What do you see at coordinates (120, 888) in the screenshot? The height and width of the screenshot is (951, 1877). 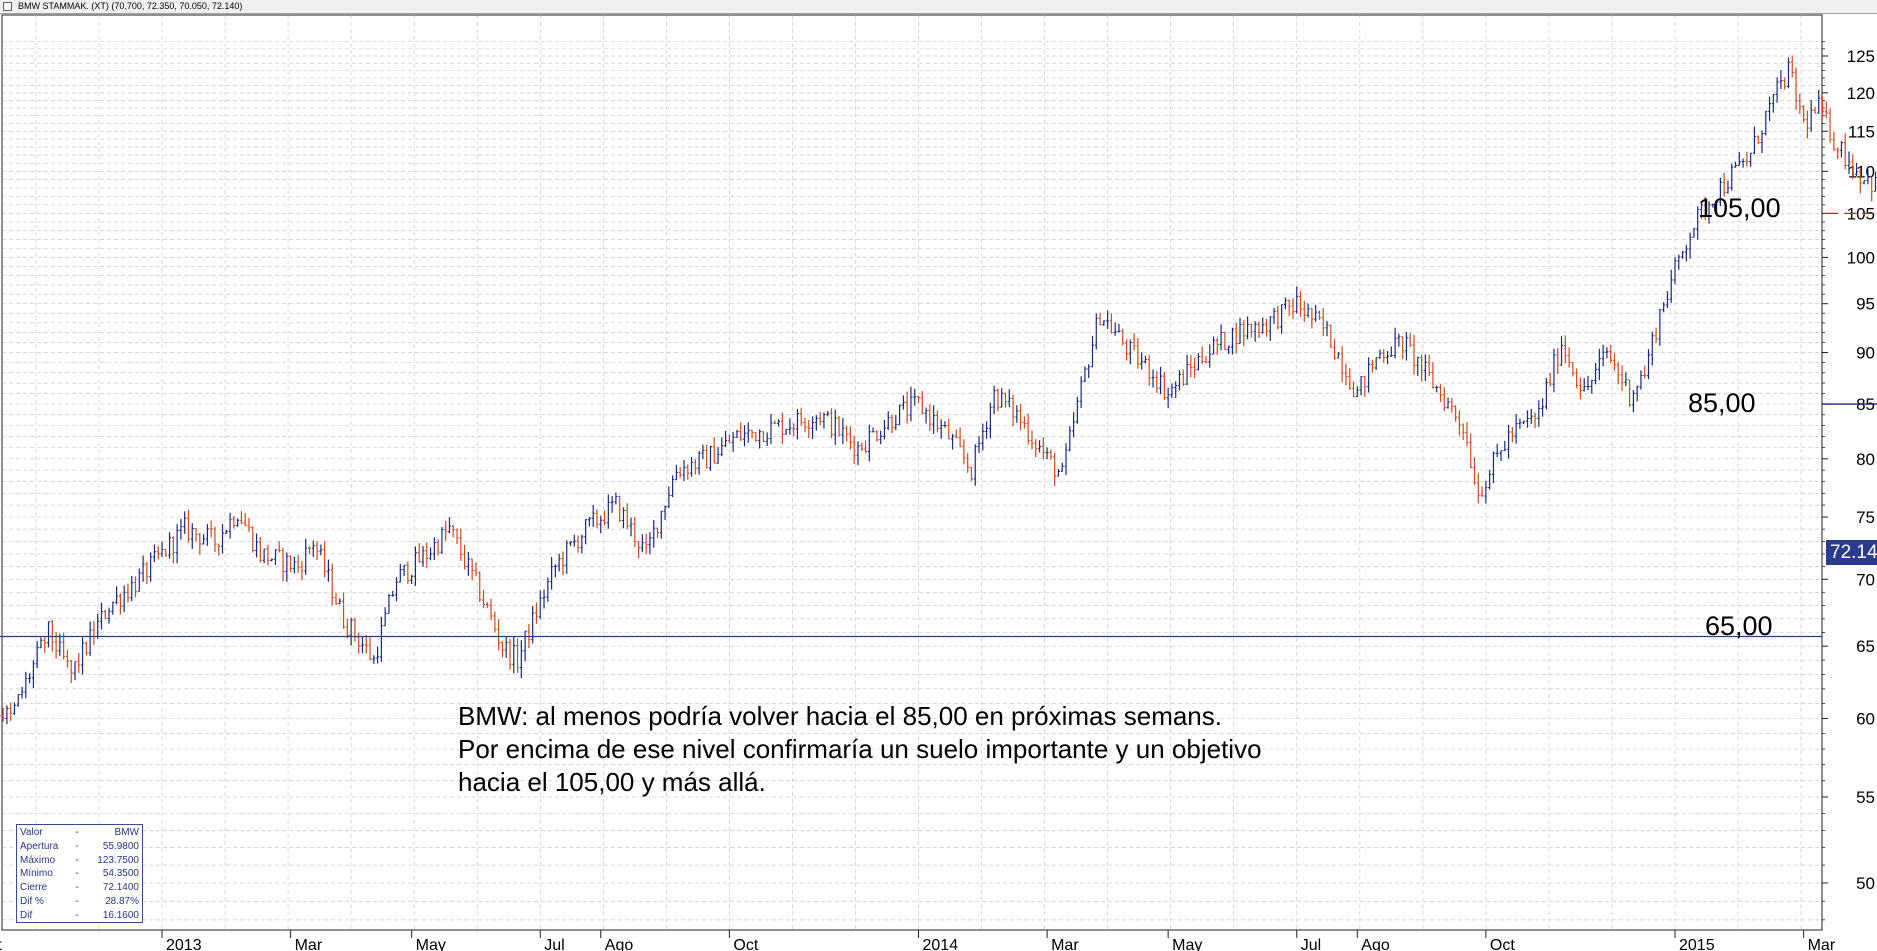 I see `legend-value: 72.1400` at bounding box center [120, 888].